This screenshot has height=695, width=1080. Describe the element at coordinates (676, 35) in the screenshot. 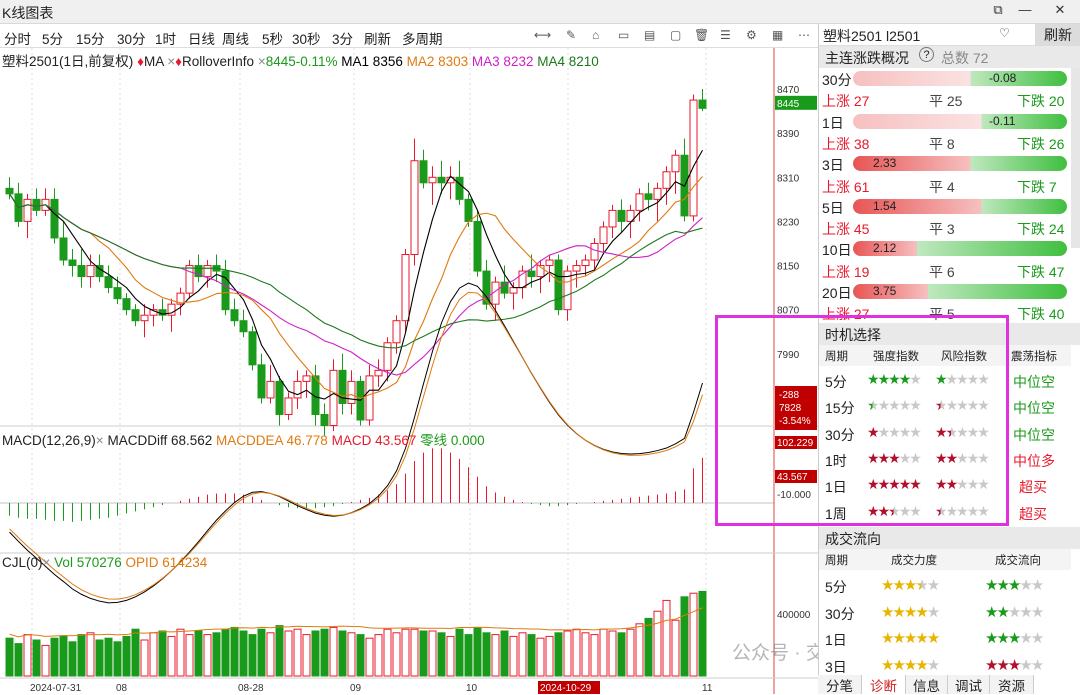

I see `tag-icon: ▢` at that location.